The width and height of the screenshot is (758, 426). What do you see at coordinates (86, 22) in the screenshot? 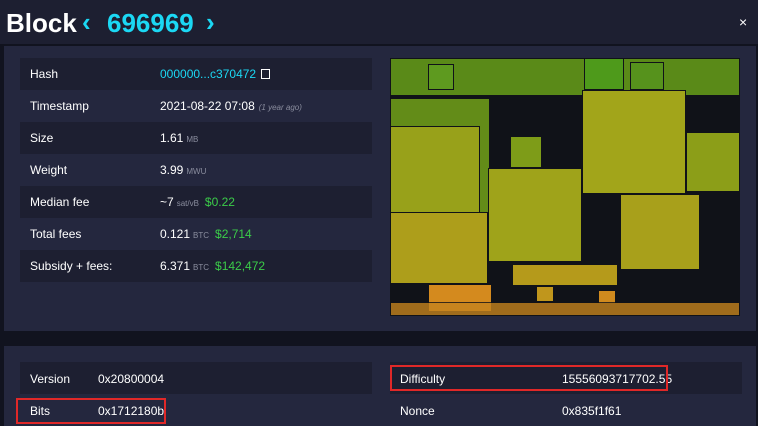
I see `previous-block-button: ‹` at bounding box center [86, 22].